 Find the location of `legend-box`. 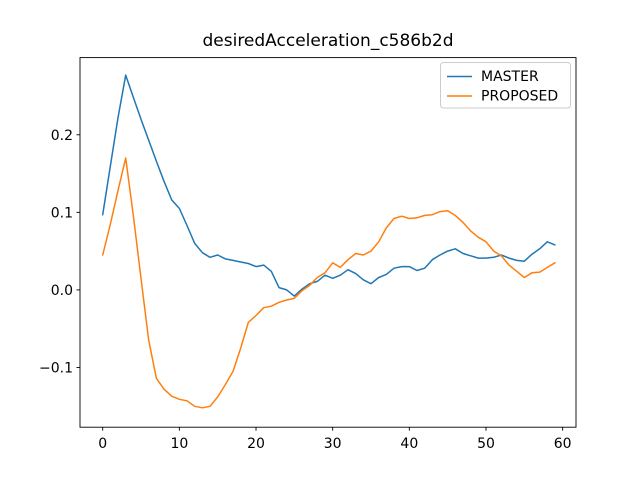

legend-box is located at coordinates (505, 85).